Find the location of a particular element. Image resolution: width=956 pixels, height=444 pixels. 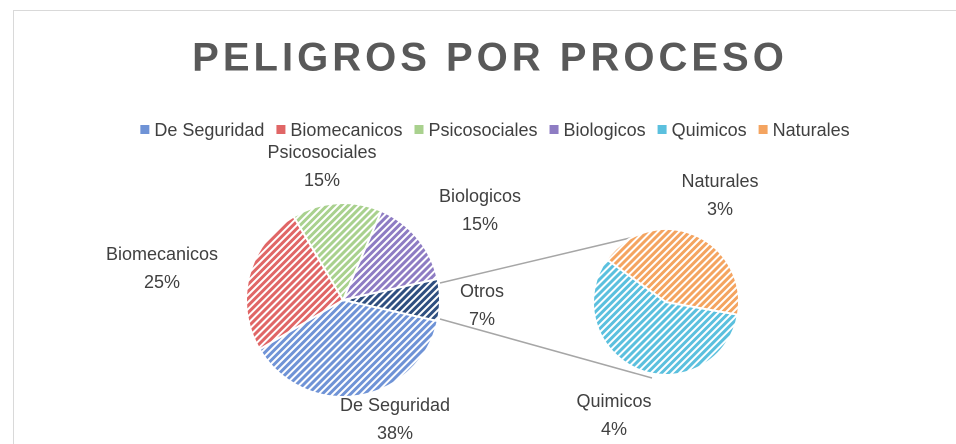

data-label-name: Psicosociales is located at coordinates (321, 152).